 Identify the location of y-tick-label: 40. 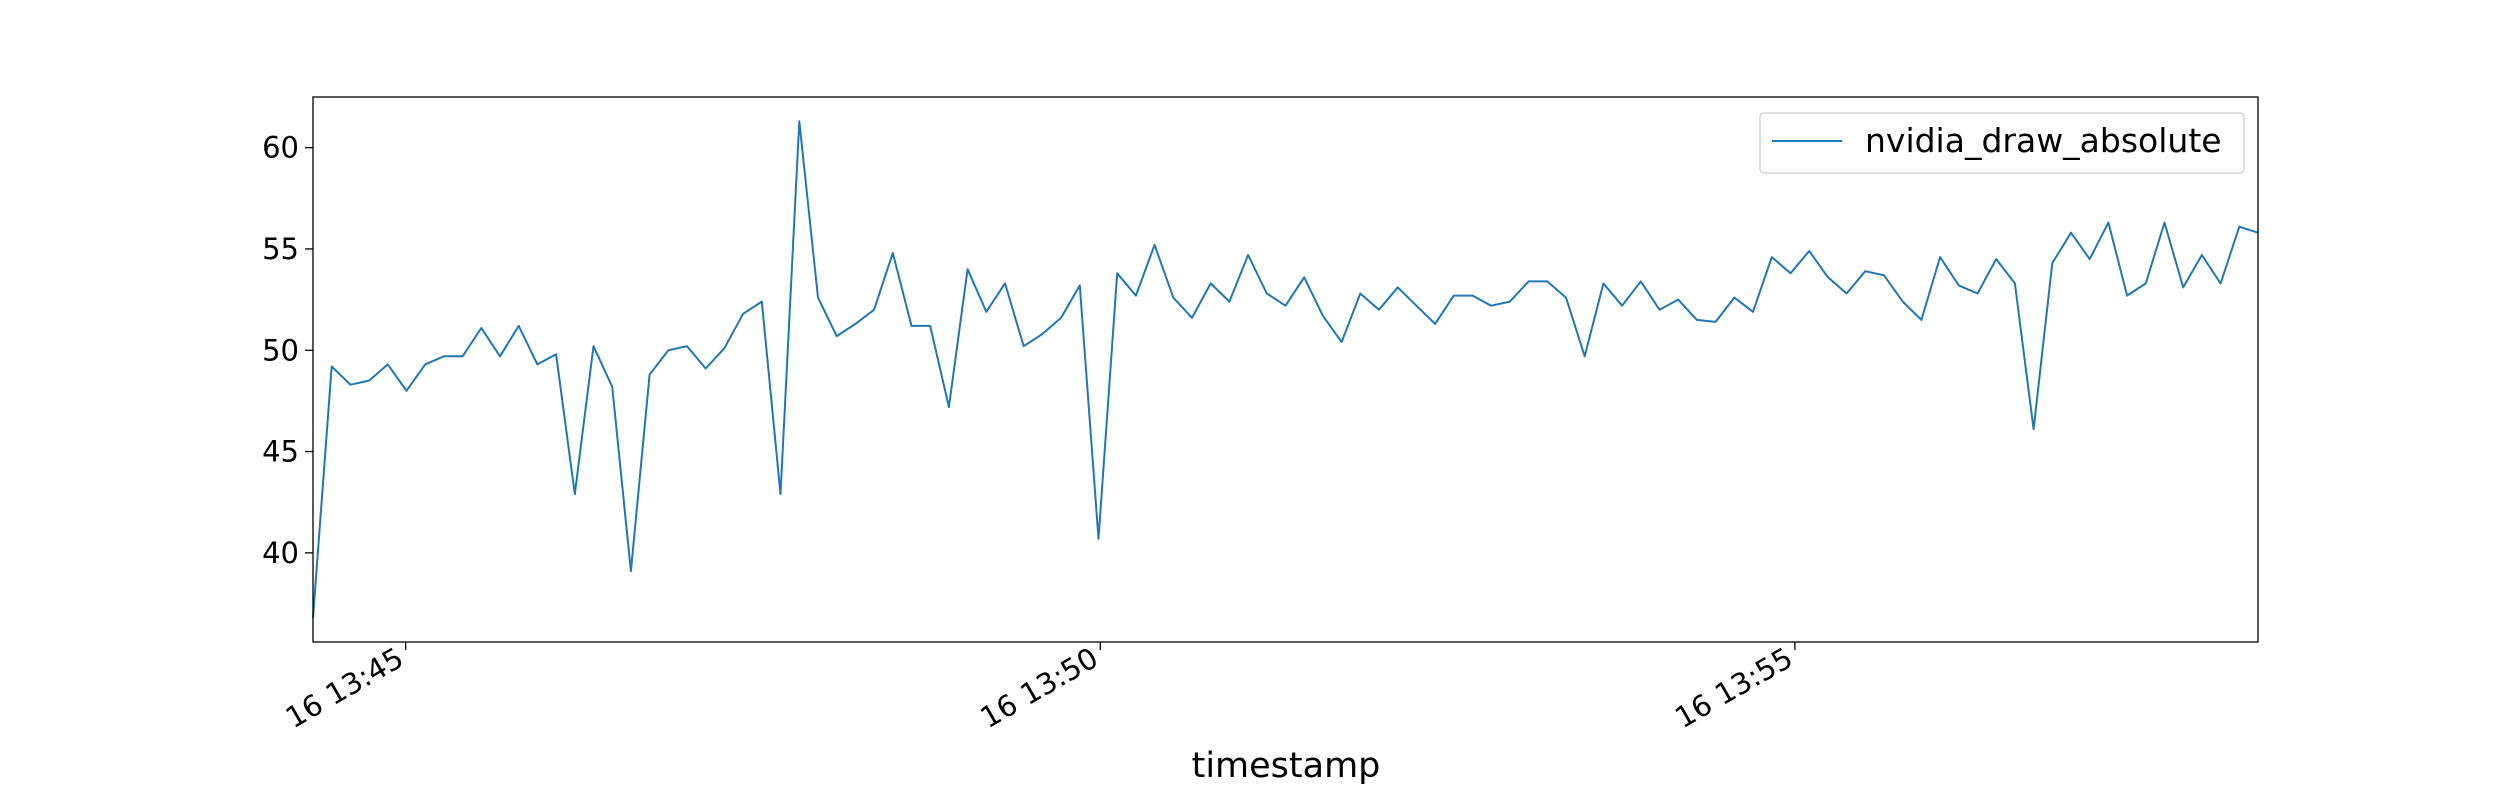
(280, 553).